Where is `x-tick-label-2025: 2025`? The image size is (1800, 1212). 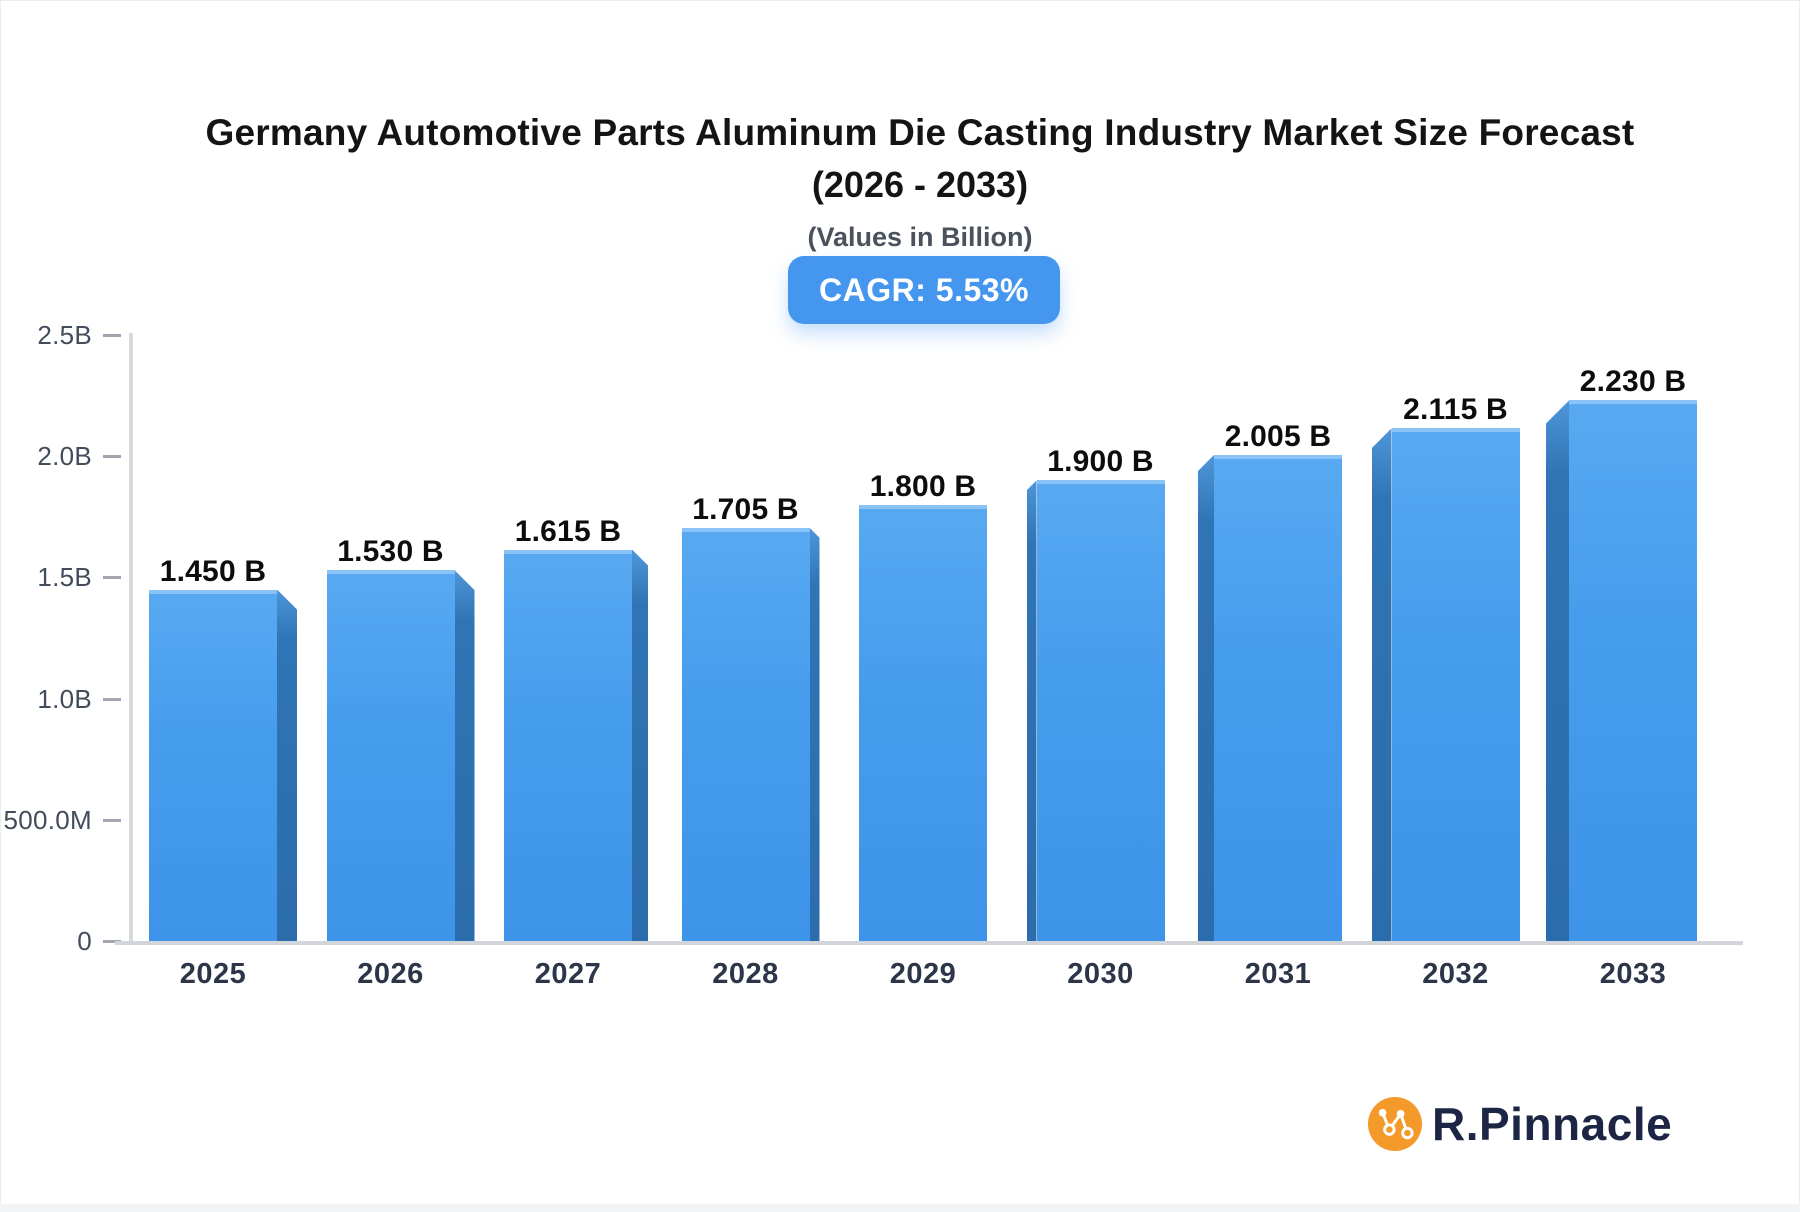 x-tick-label-2025: 2025 is located at coordinates (213, 974).